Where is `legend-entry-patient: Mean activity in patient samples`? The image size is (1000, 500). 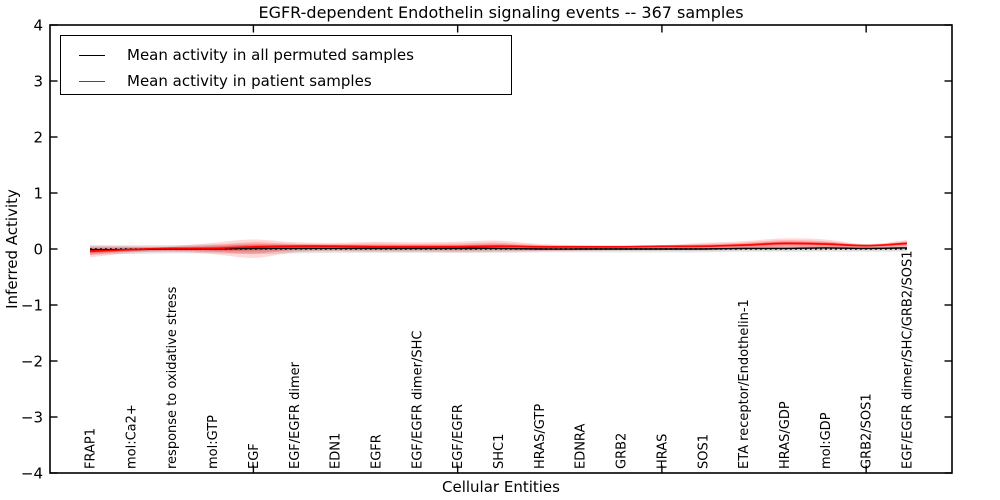
legend-entry-patient: Mean activity in patient samples is located at coordinates (286, 81).